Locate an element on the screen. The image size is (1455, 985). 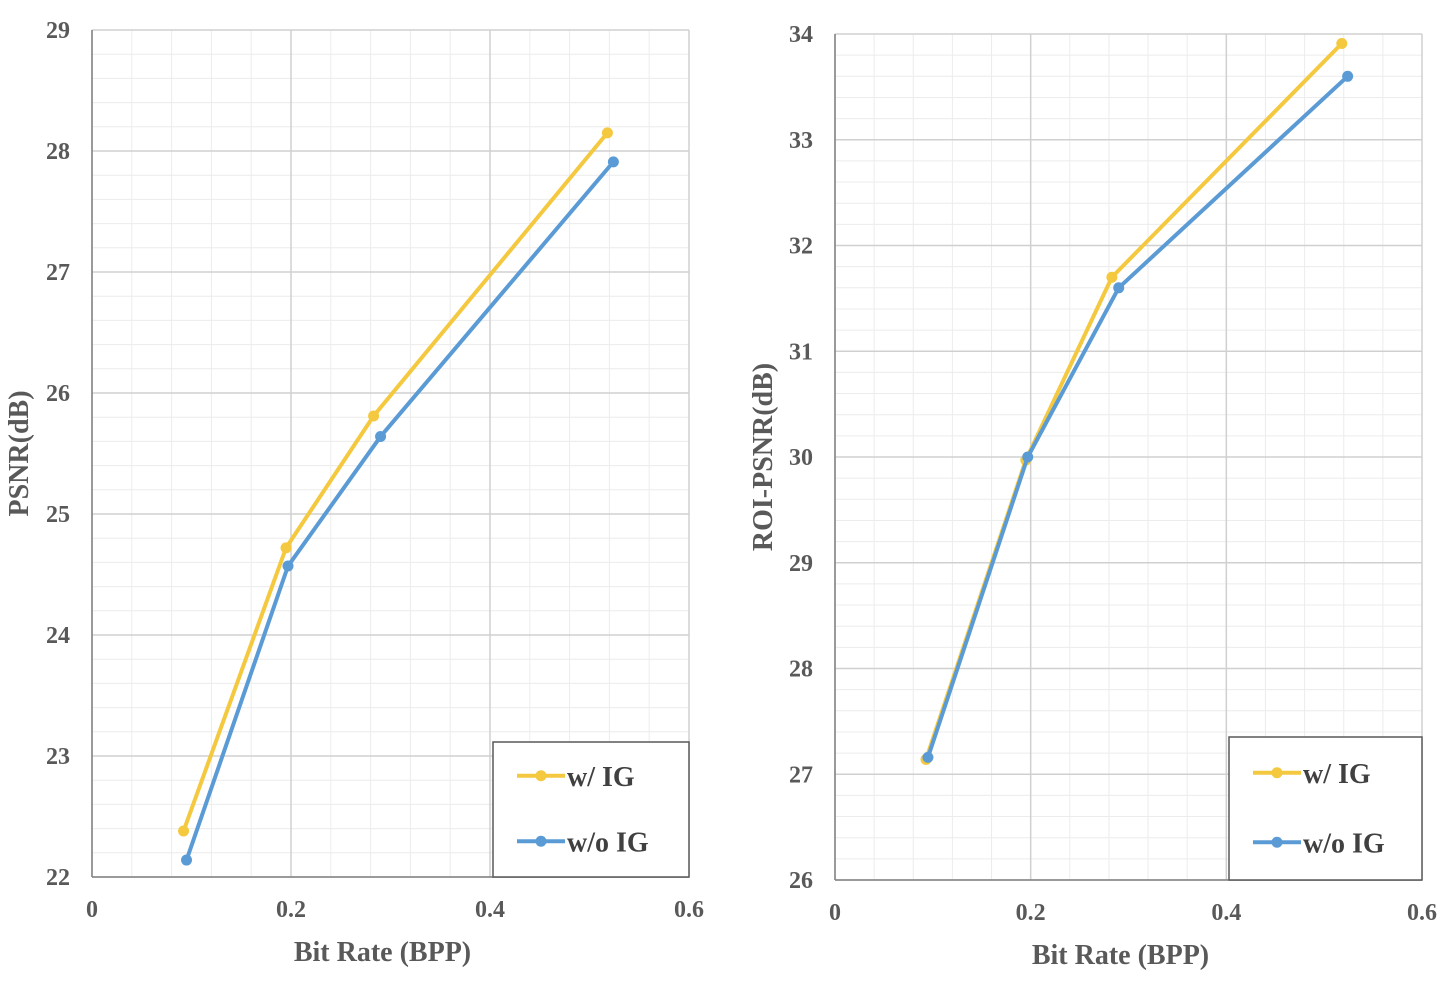
y-tick-label: 31 is located at coordinates (801, 352).